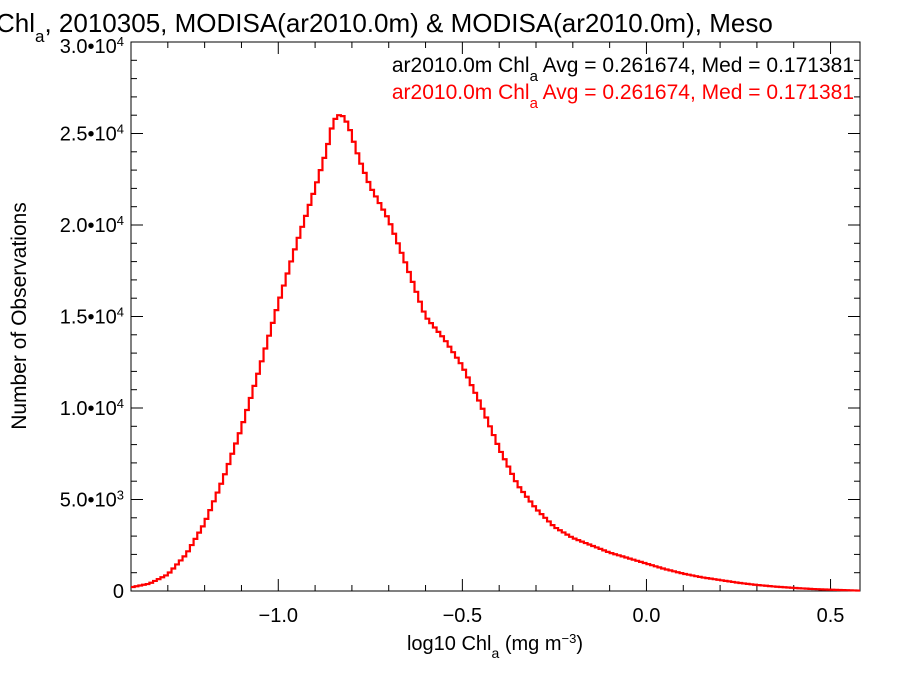  Describe the element at coordinates (552, 616) in the screenshot. I see `x-tick-labels: −1.0 −0.5 0.0 0.5` at that location.